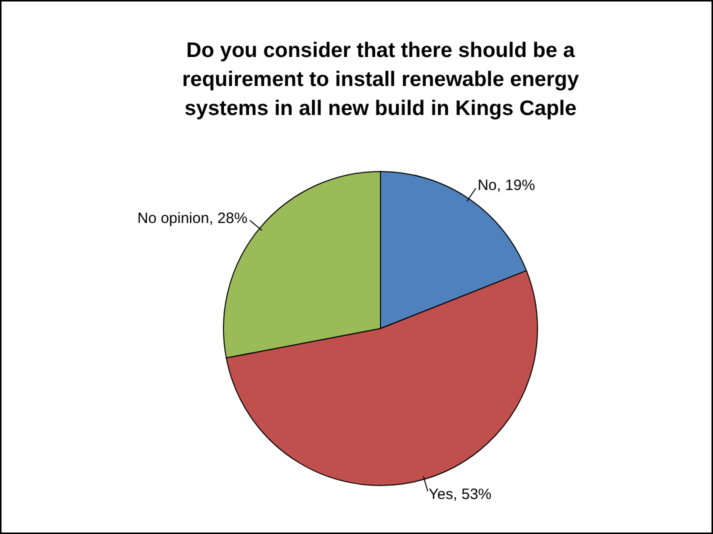 The height and width of the screenshot is (534, 713). What do you see at coordinates (381, 79) in the screenshot?
I see `chart-title: Do you consider that there should be a requirement to install renewable energy systems in all new build in Kings Caple` at bounding box center [381, 79].